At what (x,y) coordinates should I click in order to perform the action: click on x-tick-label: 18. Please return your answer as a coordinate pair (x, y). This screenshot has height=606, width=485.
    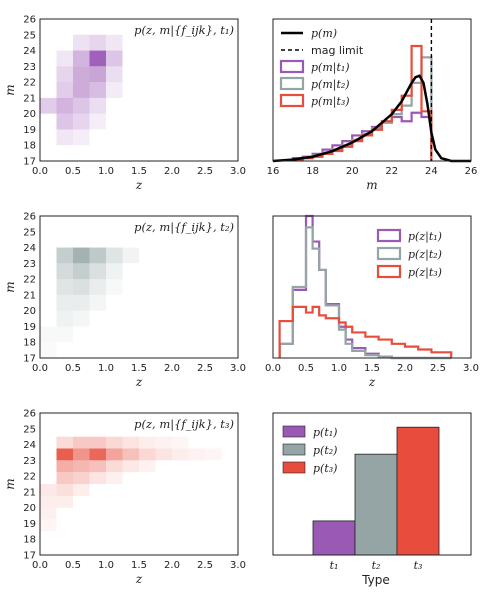
    Looking at the image, I should click on (312, 171).